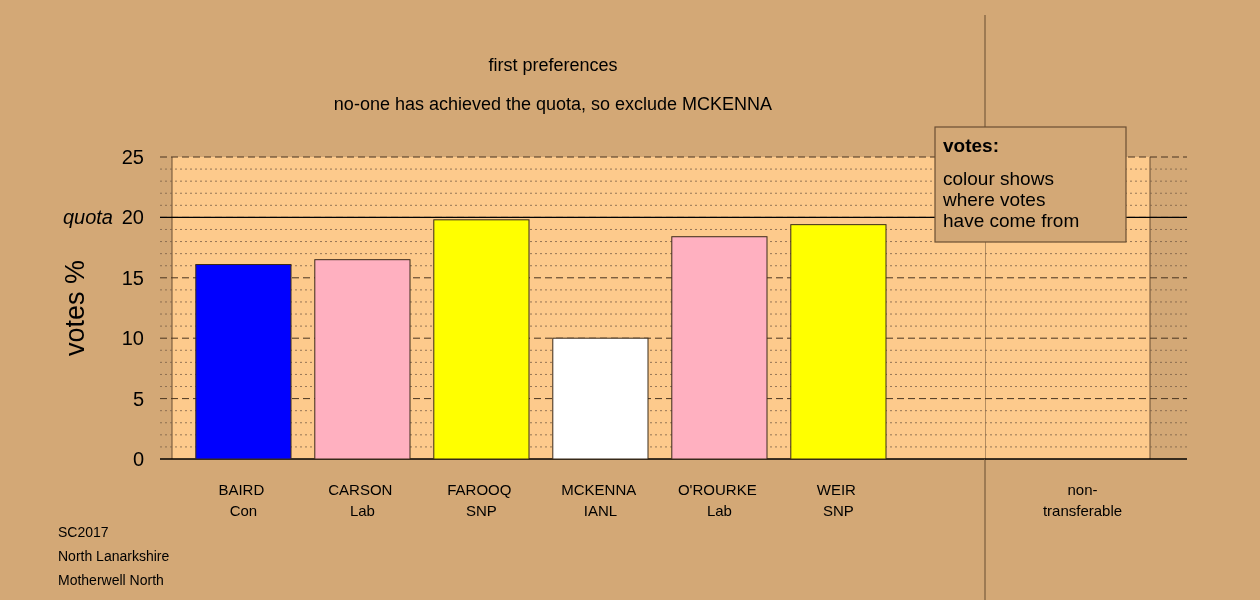 This screenshot has width=1260, height=600. What do you see at coordinates (1011, 199) in the screenshot?
I see `annotation: colour shows where votes have come from` at bounding box center [1011, 199].